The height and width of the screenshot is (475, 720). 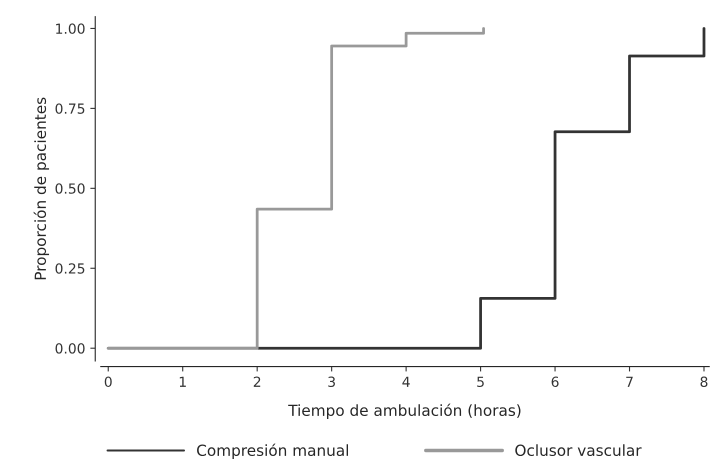 What do you see at coordinates (406, 381) in the screenshot?
I see `x-tick-label: 4` at bounding box center [406, 381].